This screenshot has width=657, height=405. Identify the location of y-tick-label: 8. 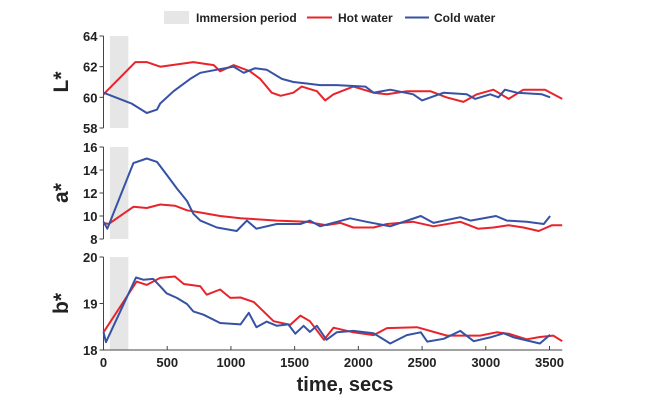
(93, 239).